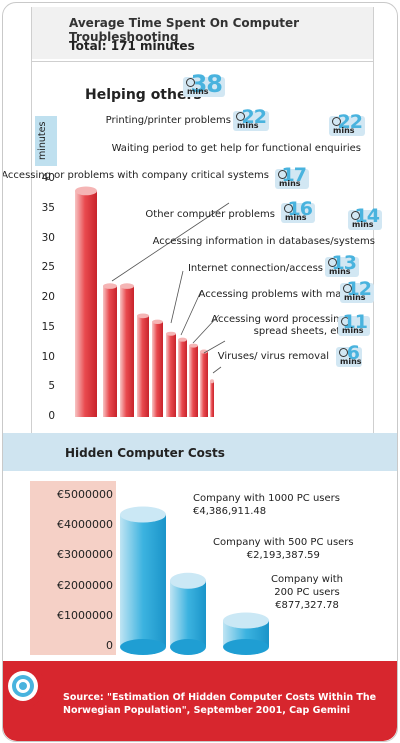 Image resolution: width=400 pixels, height=743 pixels. I want to click on value-number: 16, so click(300, 209).